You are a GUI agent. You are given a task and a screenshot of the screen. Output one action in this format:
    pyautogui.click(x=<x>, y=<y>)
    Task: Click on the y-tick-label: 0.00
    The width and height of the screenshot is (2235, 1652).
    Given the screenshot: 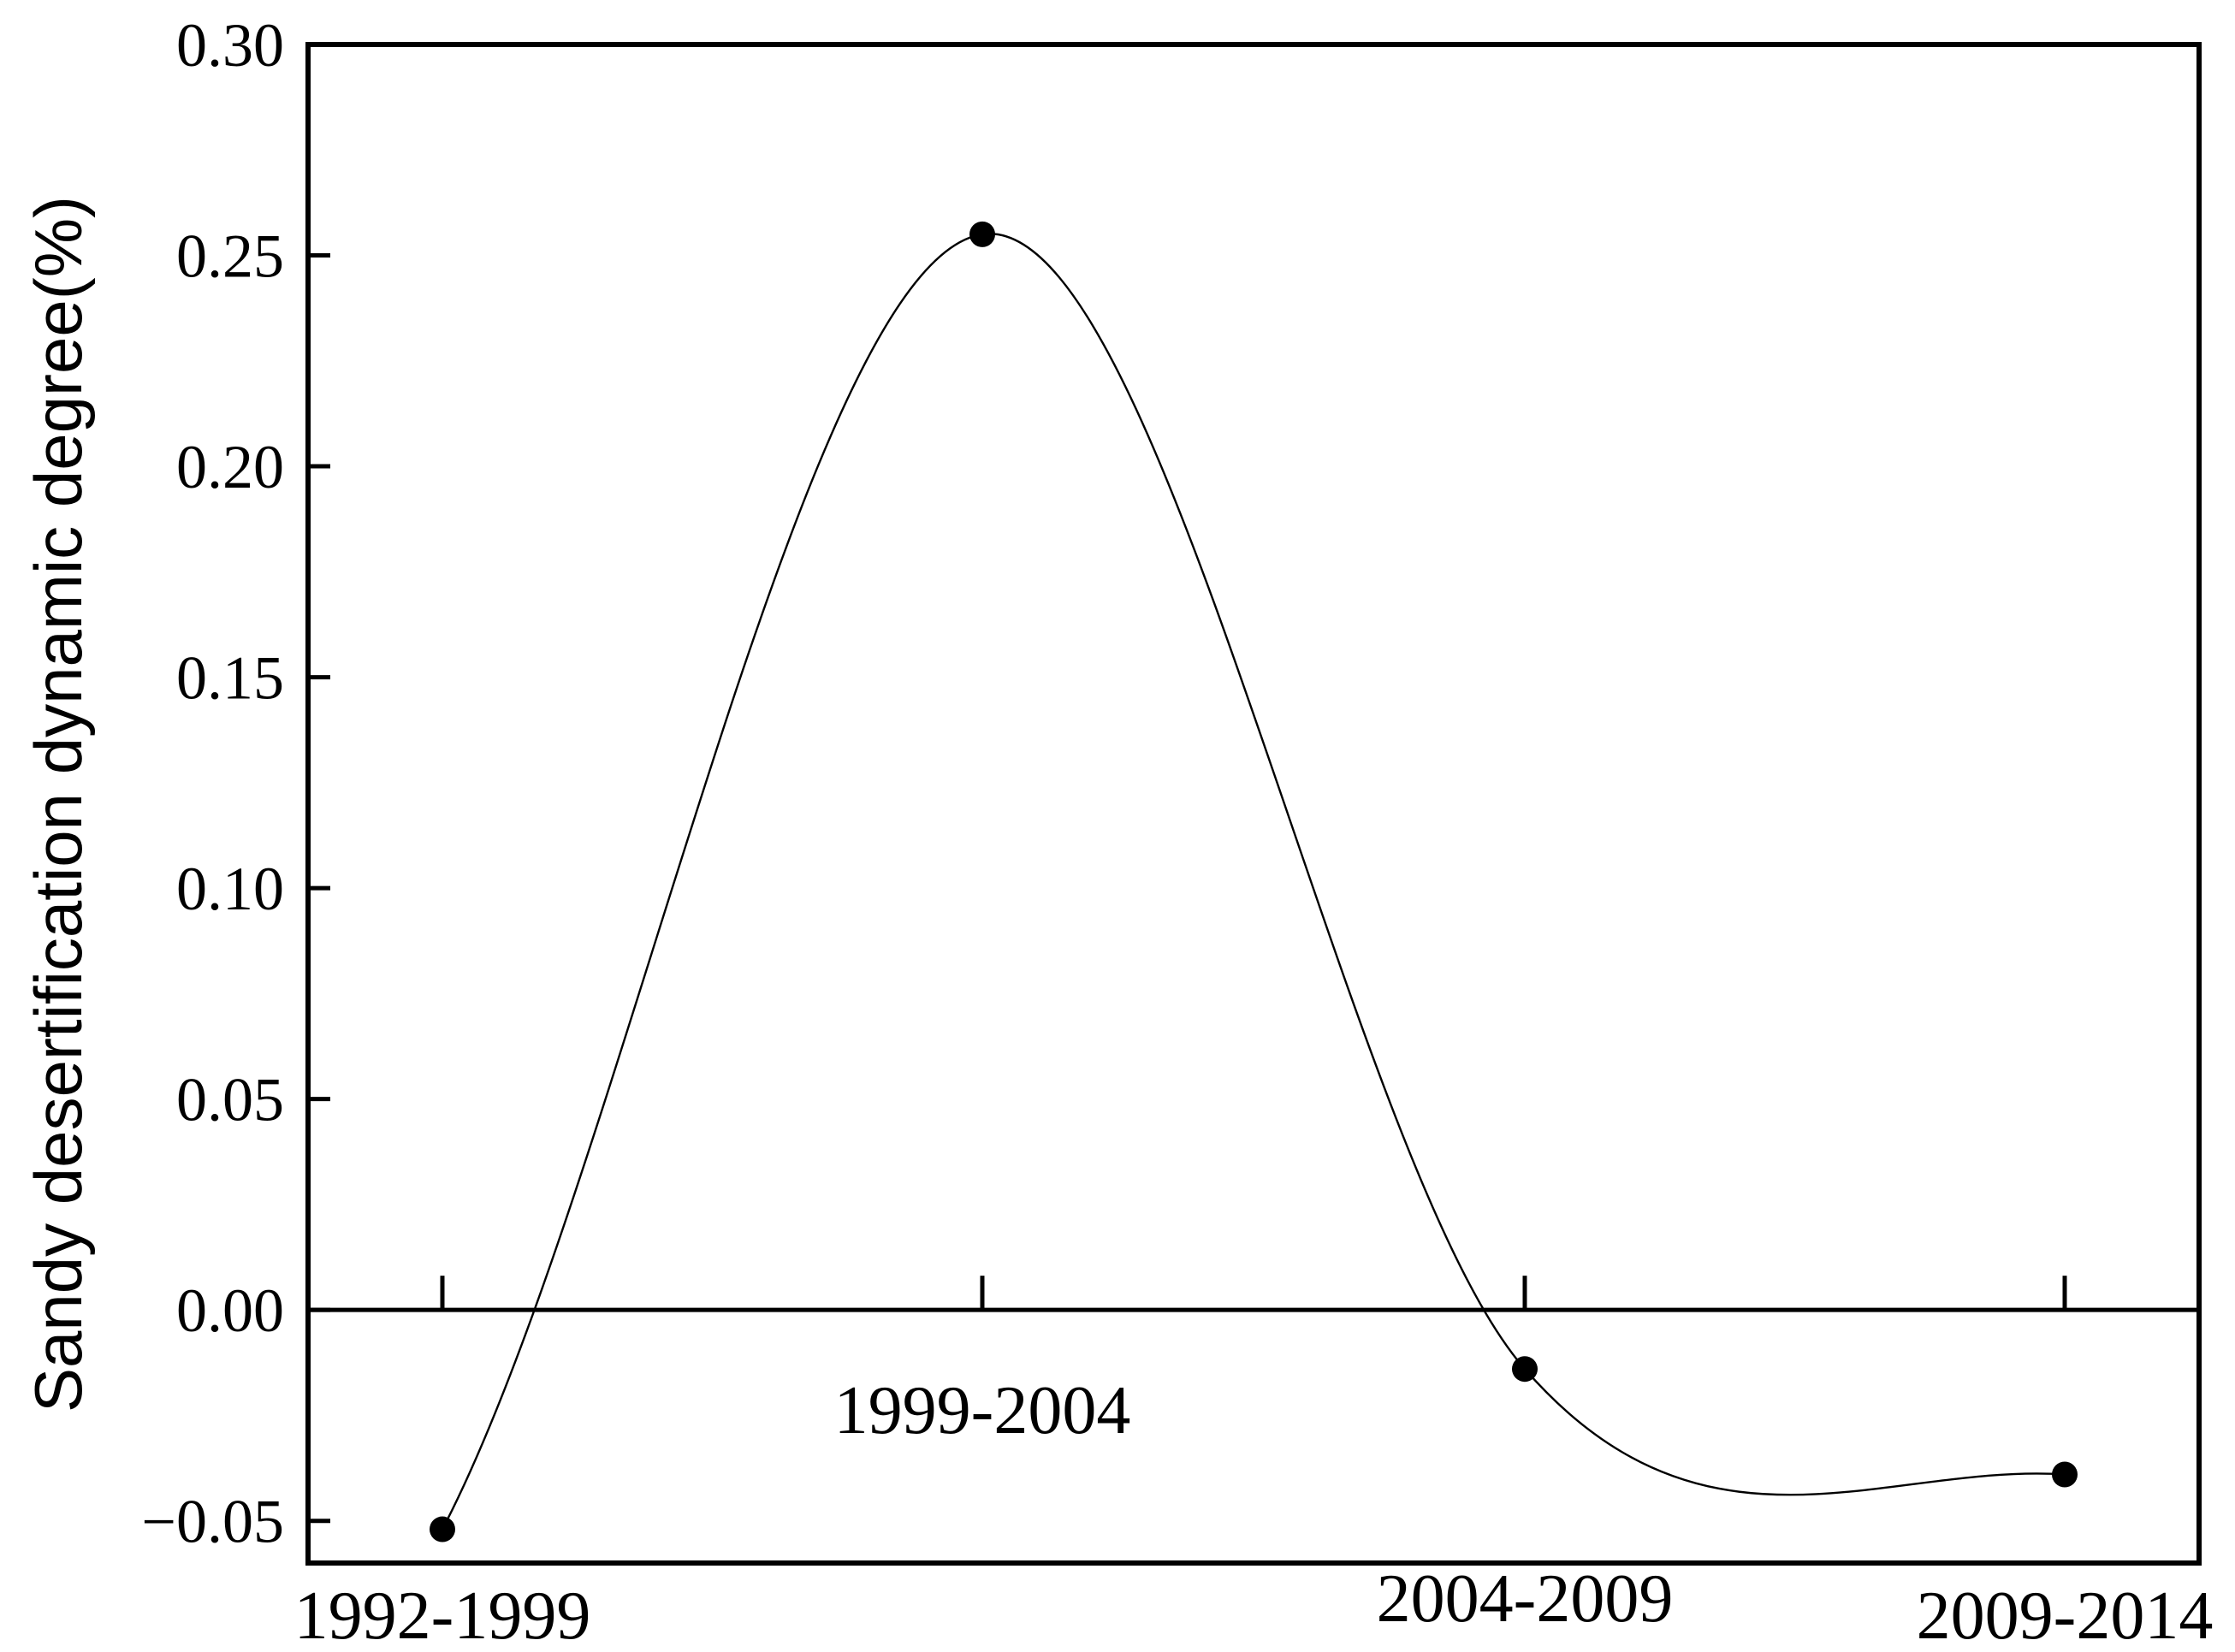 What is the action you would take?
    pyautogui.click(x=230, y=1310)
    